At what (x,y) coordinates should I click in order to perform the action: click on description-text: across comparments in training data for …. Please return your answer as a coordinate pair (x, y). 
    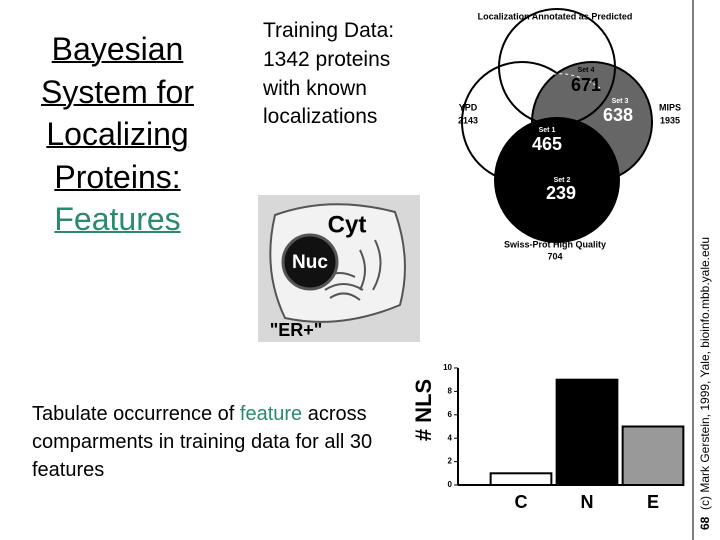
    Looking at the image, I should click on (202, 442).